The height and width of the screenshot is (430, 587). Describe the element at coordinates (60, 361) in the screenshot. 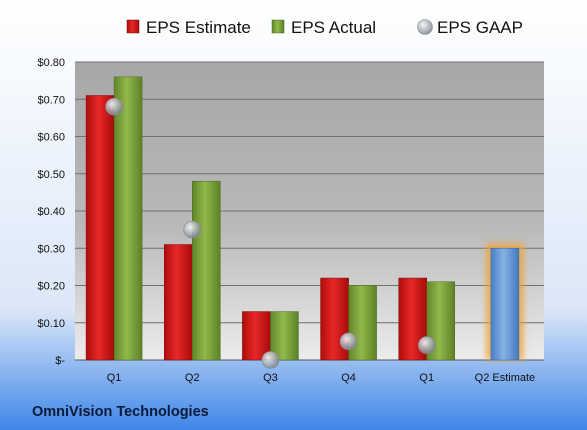

I see `y-tick-label: $-` at that location.